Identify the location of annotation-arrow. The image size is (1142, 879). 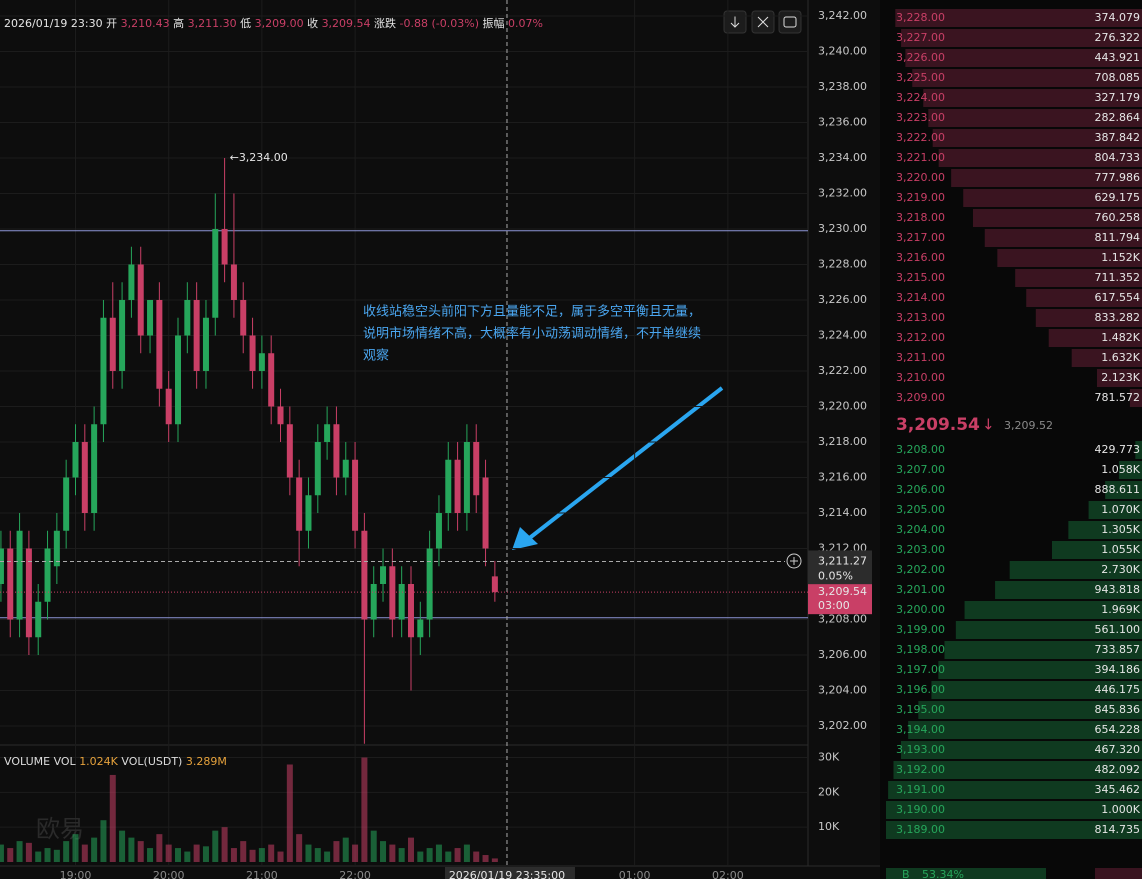
(624, 464).